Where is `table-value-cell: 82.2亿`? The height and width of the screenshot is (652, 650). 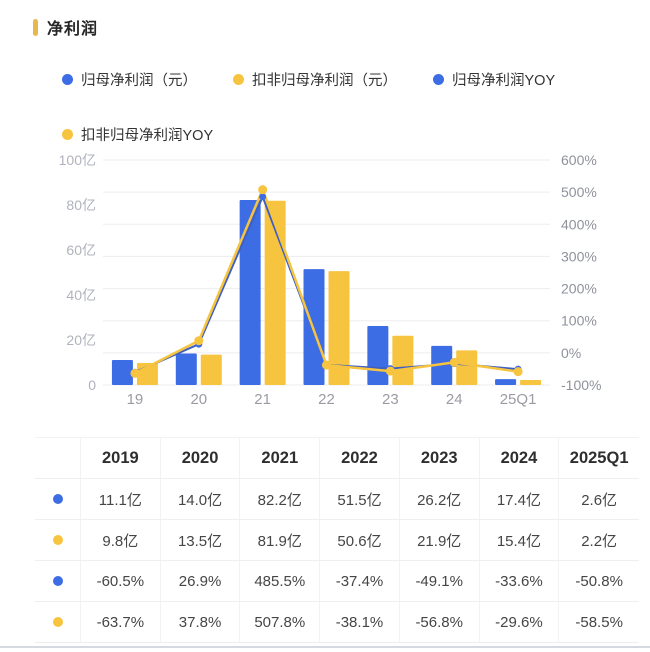 table-value-cell: 82.2亿 is located at coordinates (280, 499).